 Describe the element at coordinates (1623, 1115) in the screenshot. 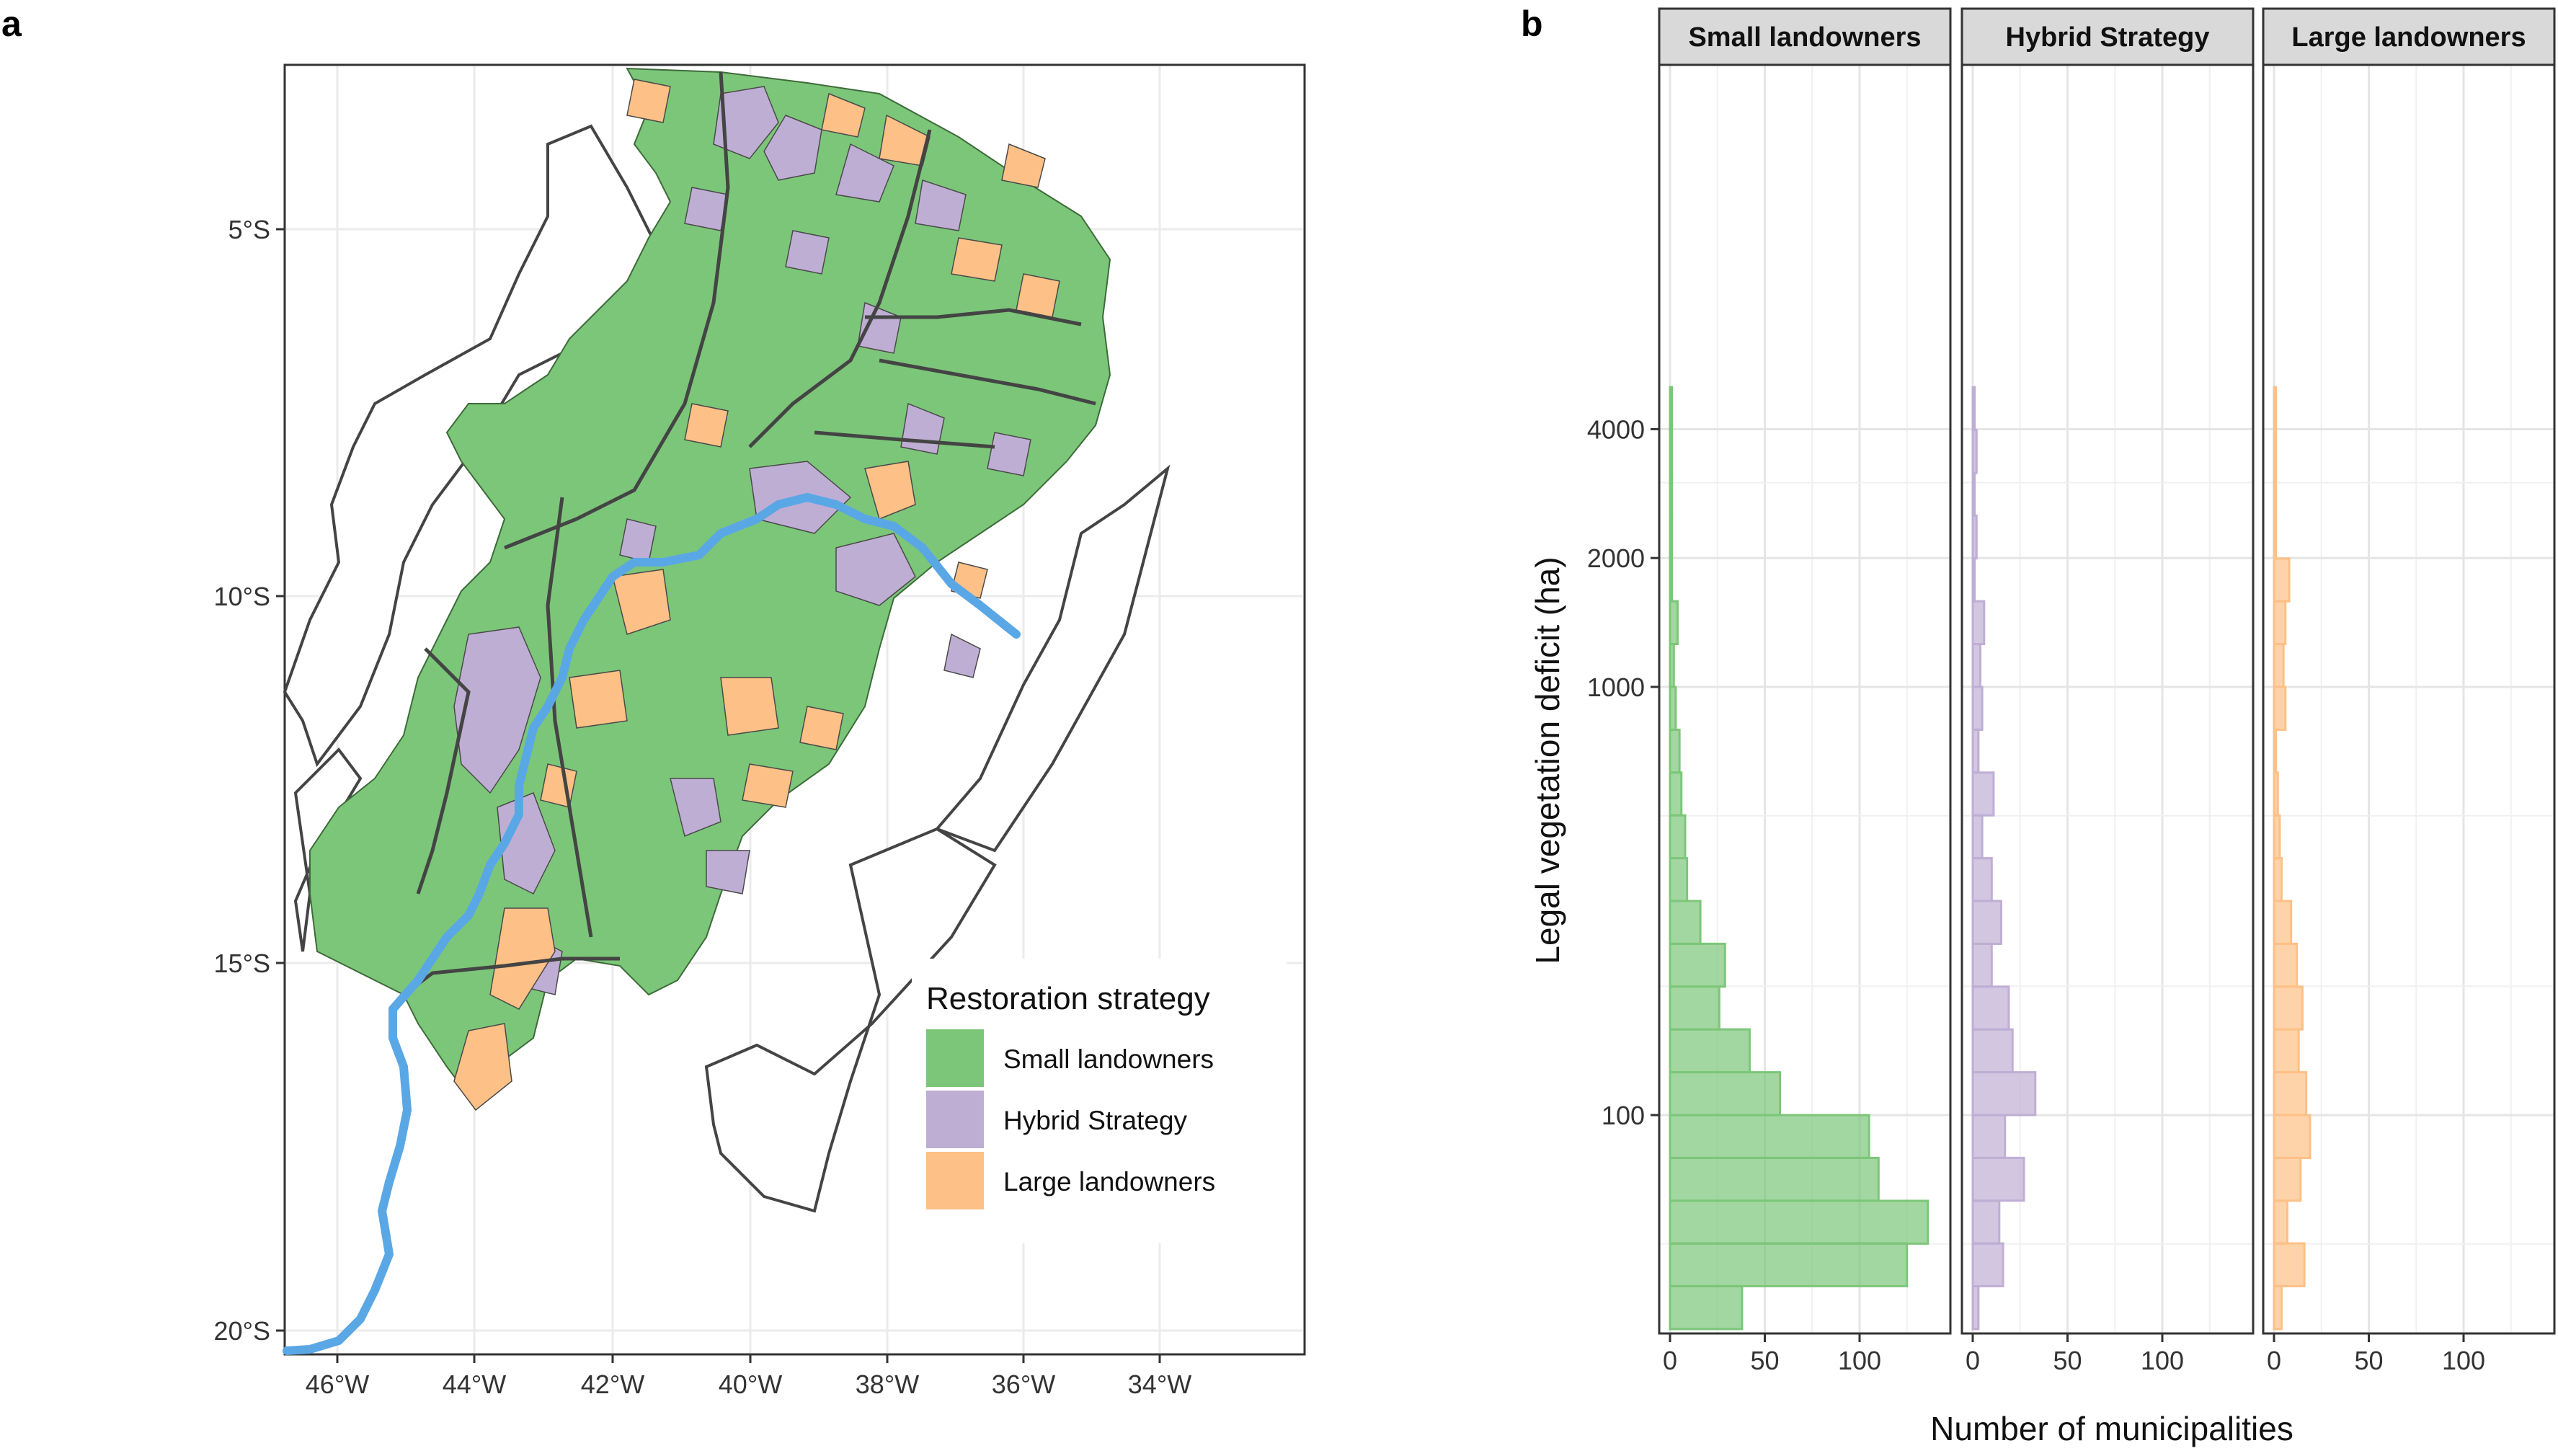

I see `y-tick-label: 100` at that location.